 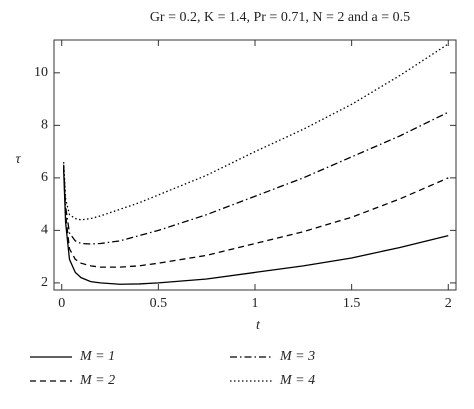 What do you see at coordinates (44, 177) in the screenshot?
I see `y-tick-label: 6` at bounding box center [44, 177].